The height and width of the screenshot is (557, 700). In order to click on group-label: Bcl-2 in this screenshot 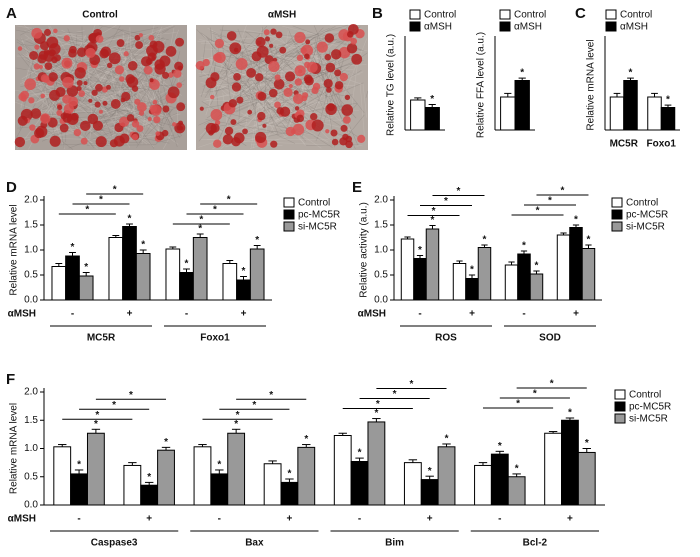, I will do `click(535, 543)`.